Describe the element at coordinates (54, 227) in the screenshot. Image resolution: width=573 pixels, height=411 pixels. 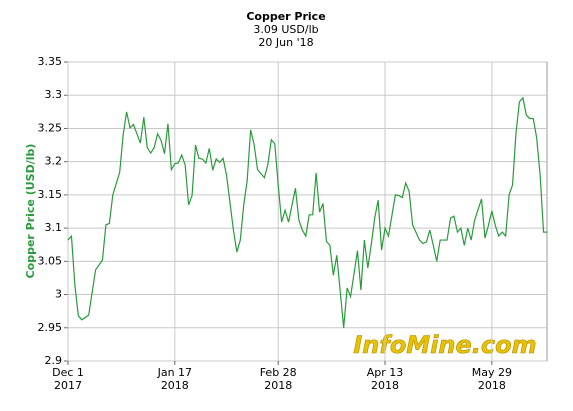
I see `y-tick-label: 3.1` at that location.